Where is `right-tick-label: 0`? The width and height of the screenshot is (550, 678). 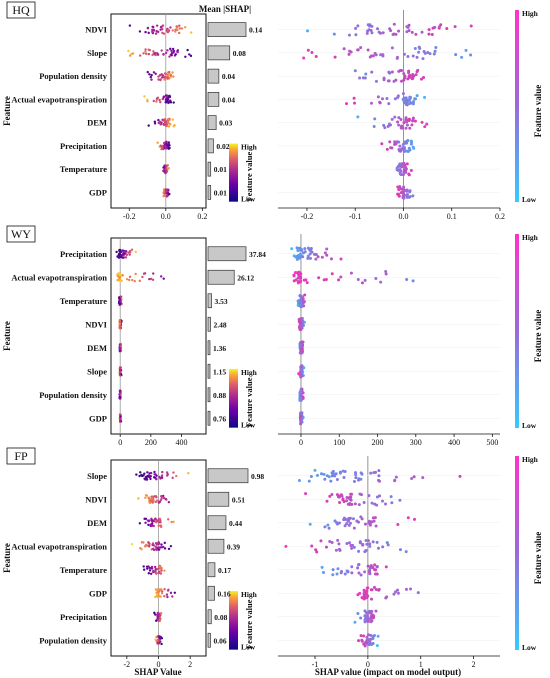 right-tick-label: 0 is located at coordinates (368, 664).